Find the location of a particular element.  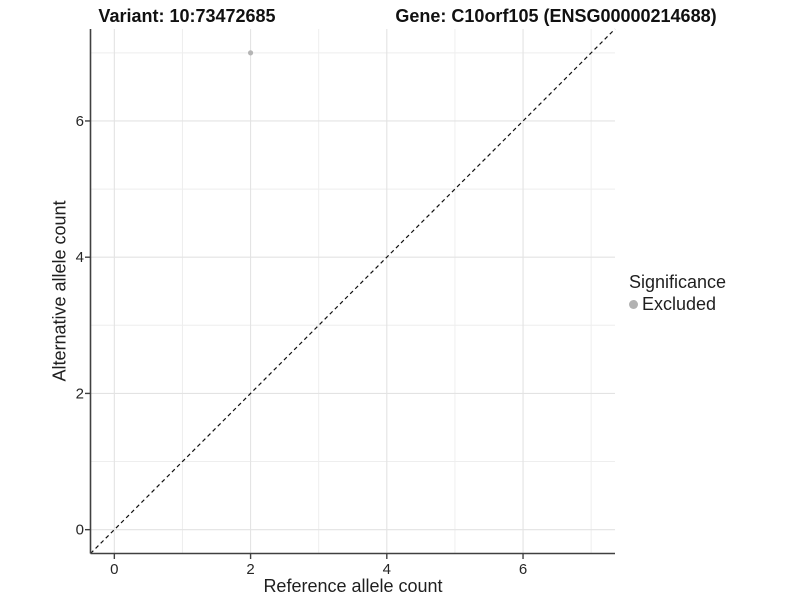

data-point is located at coordinates (250, 53).